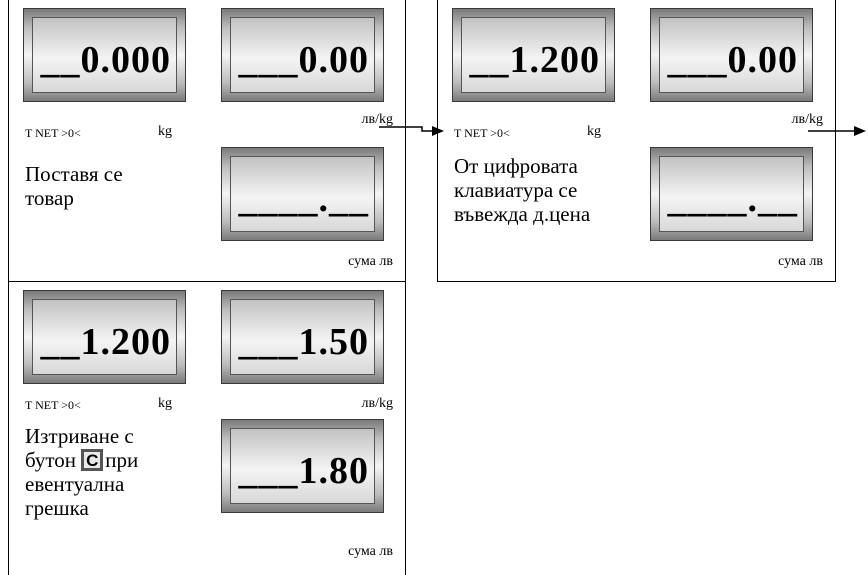 The image size is (868, 575). I want to click on instruction-text: Поставя се товар, so click(74, 186).